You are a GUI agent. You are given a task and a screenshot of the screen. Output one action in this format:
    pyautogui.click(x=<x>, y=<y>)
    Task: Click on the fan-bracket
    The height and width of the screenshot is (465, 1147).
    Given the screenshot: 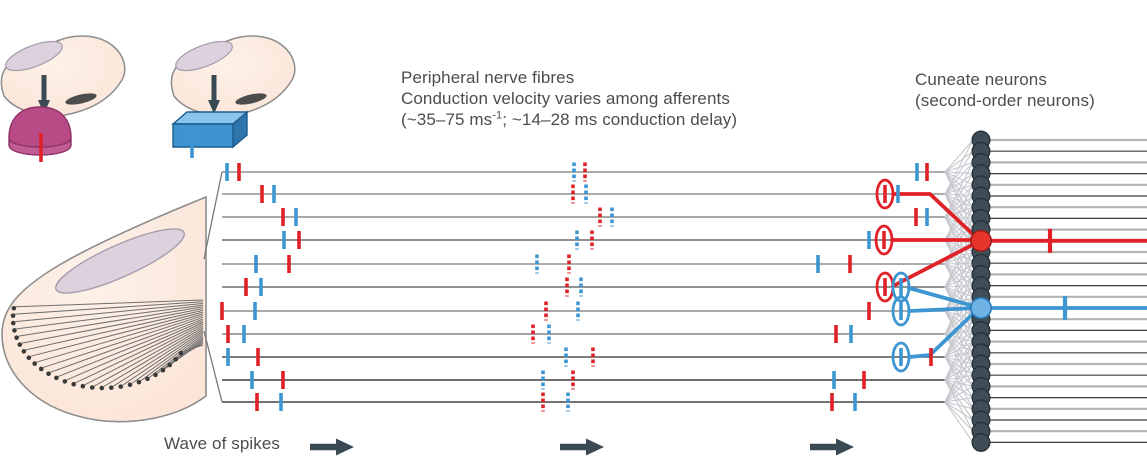 What is the action you would take?
    pyautogui.click(x=213, y=287)
    